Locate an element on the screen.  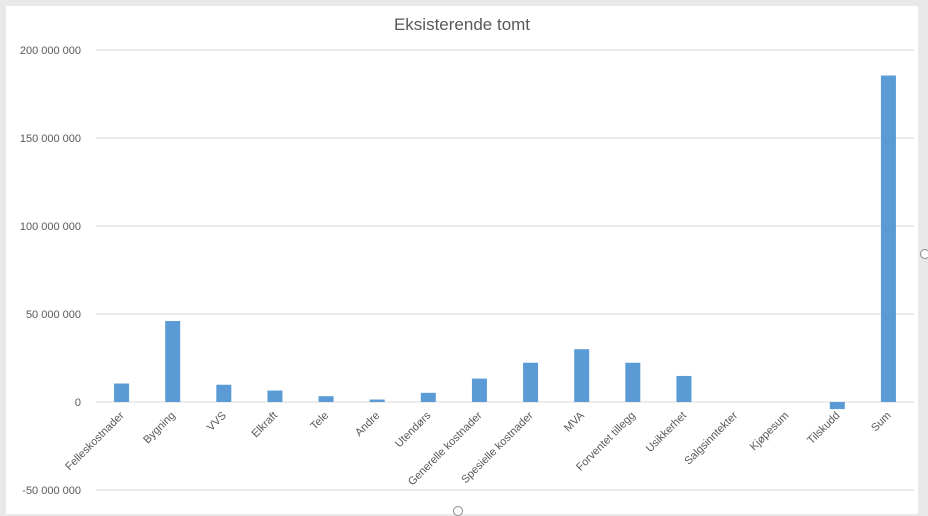
x-tick-label: Tele is located at coordinates (319, 421).